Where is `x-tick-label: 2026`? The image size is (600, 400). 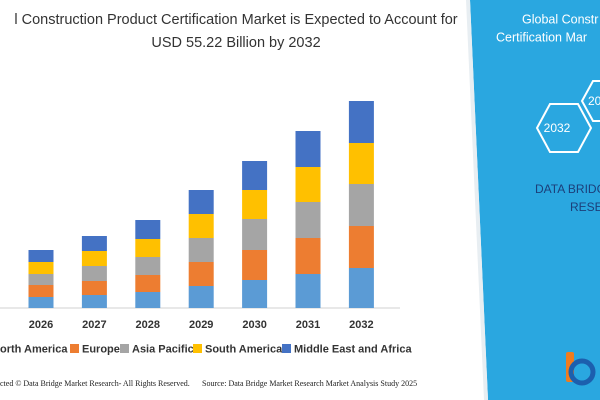 x-tick-label: 2026 is located at coordinates (41, 325).